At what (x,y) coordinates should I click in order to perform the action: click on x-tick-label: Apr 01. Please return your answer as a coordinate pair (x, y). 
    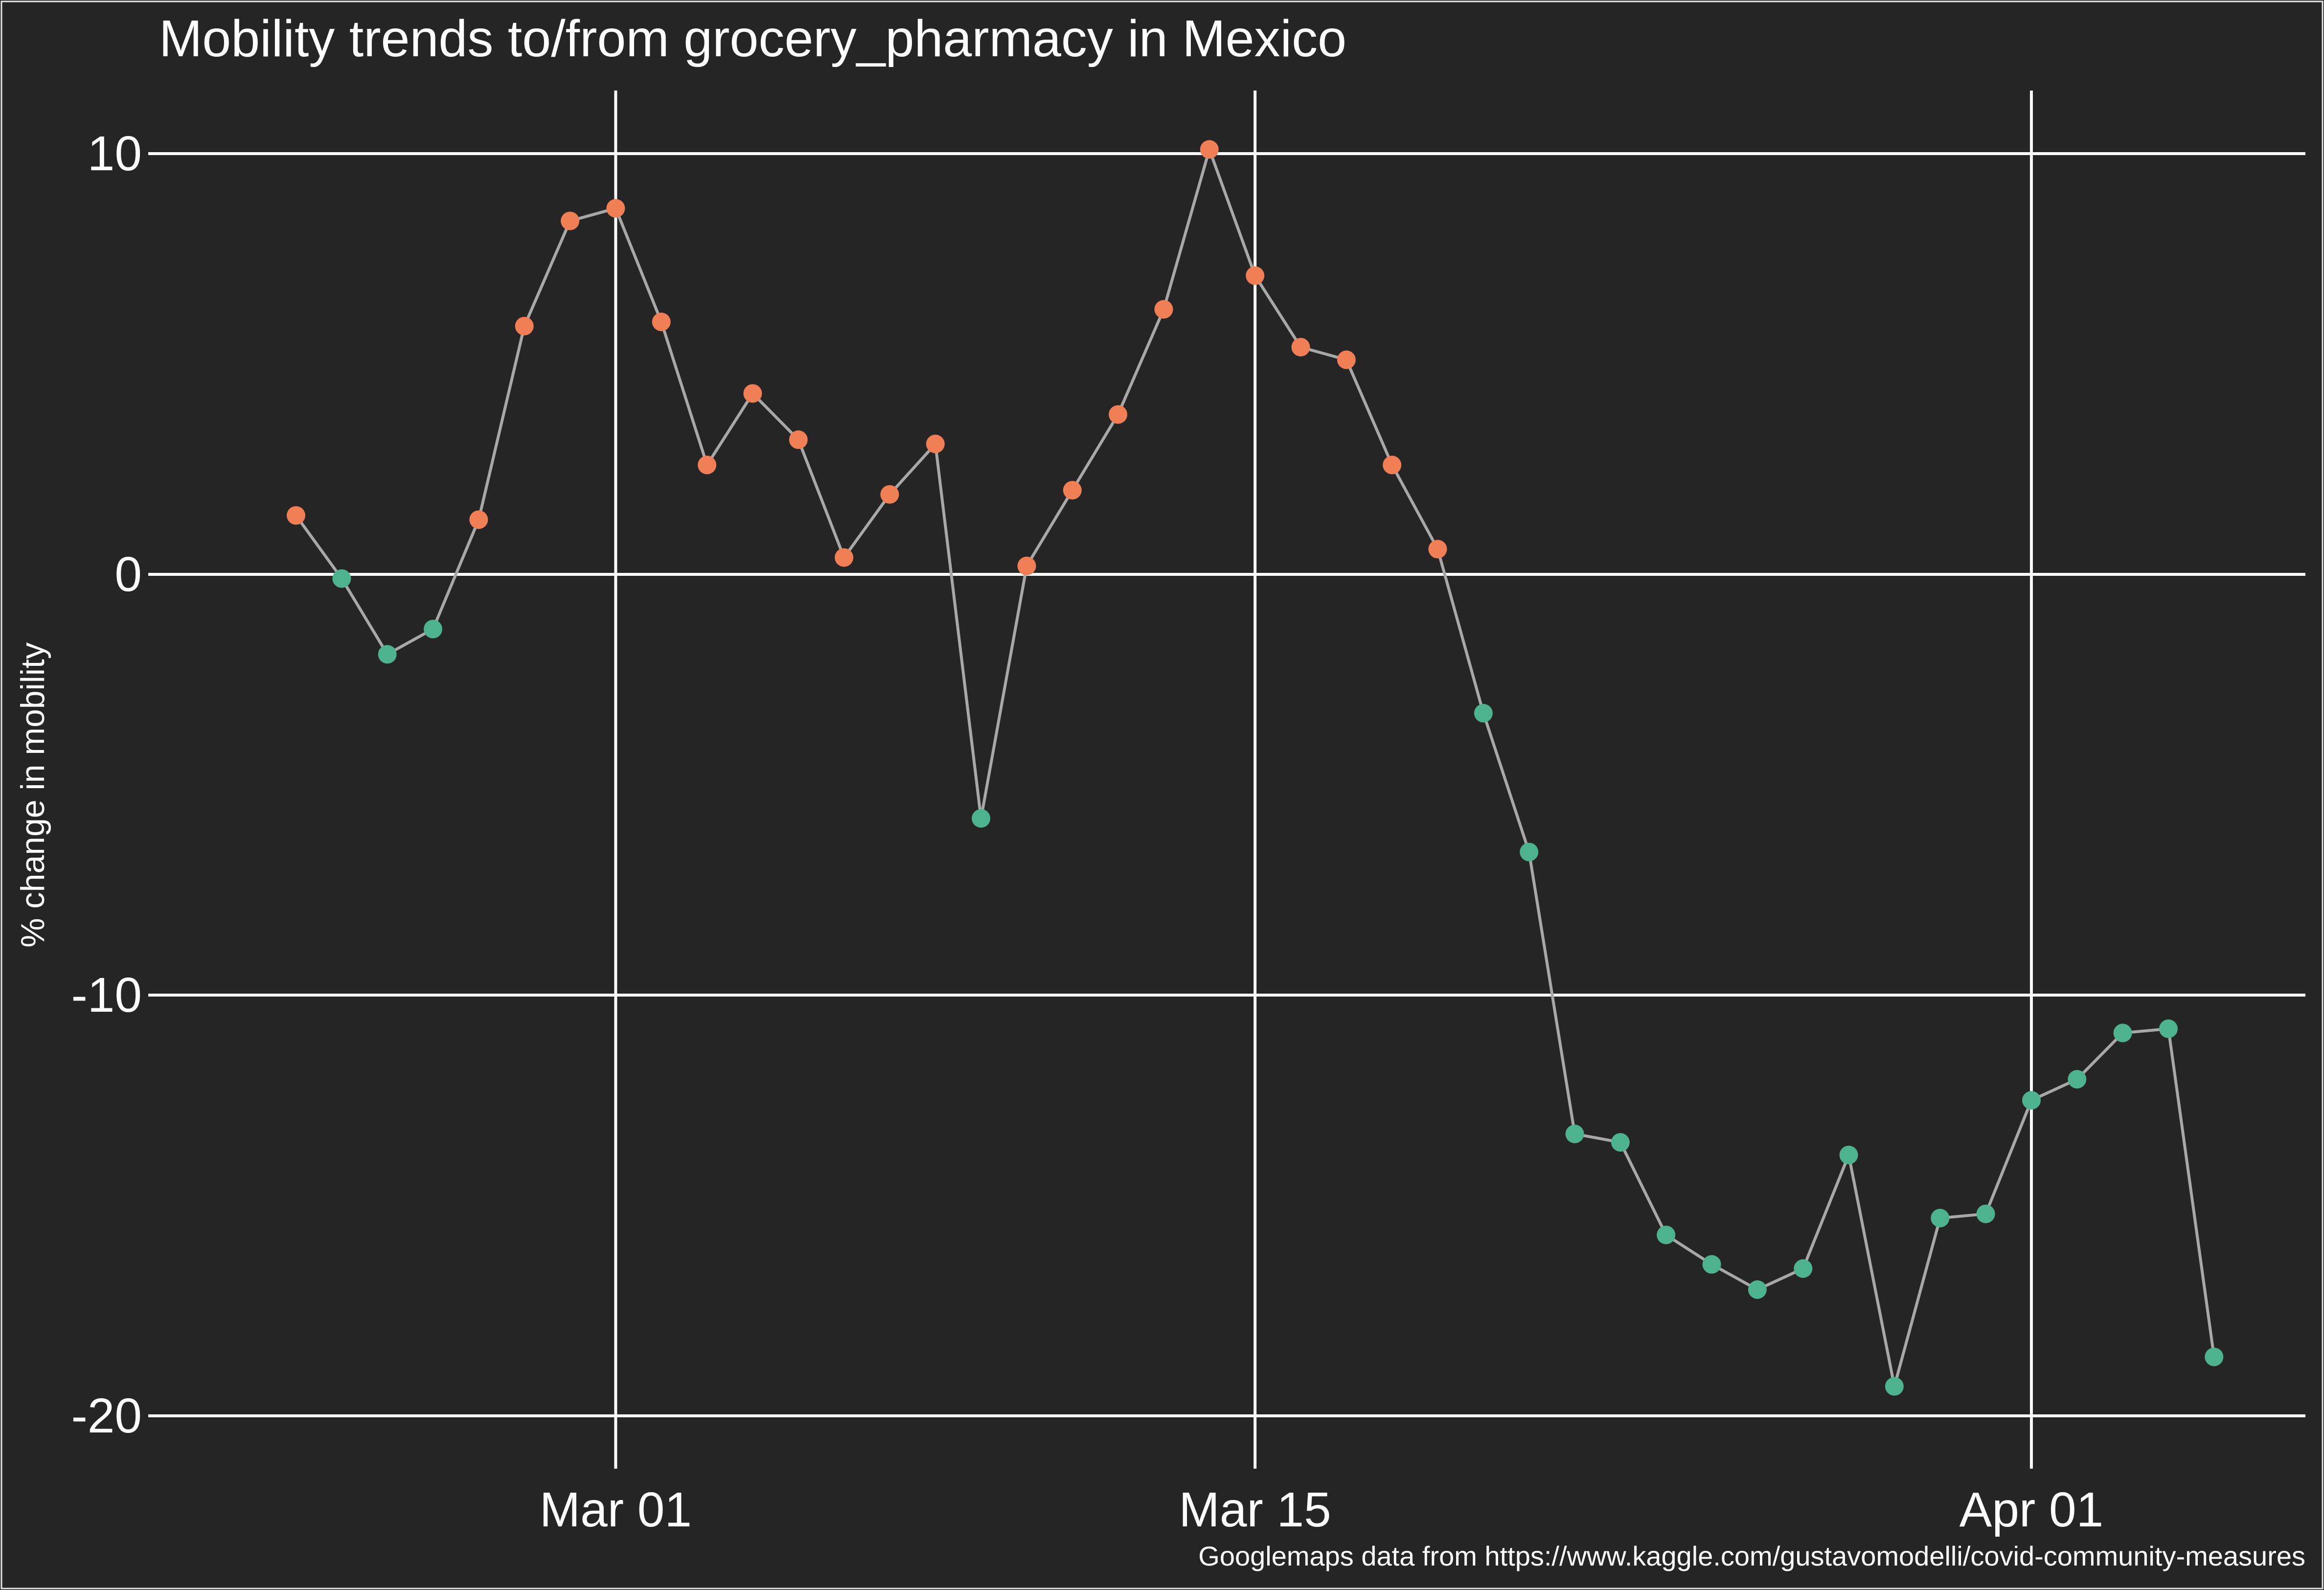
    Looking at the image, I should click on (2032, 1510).